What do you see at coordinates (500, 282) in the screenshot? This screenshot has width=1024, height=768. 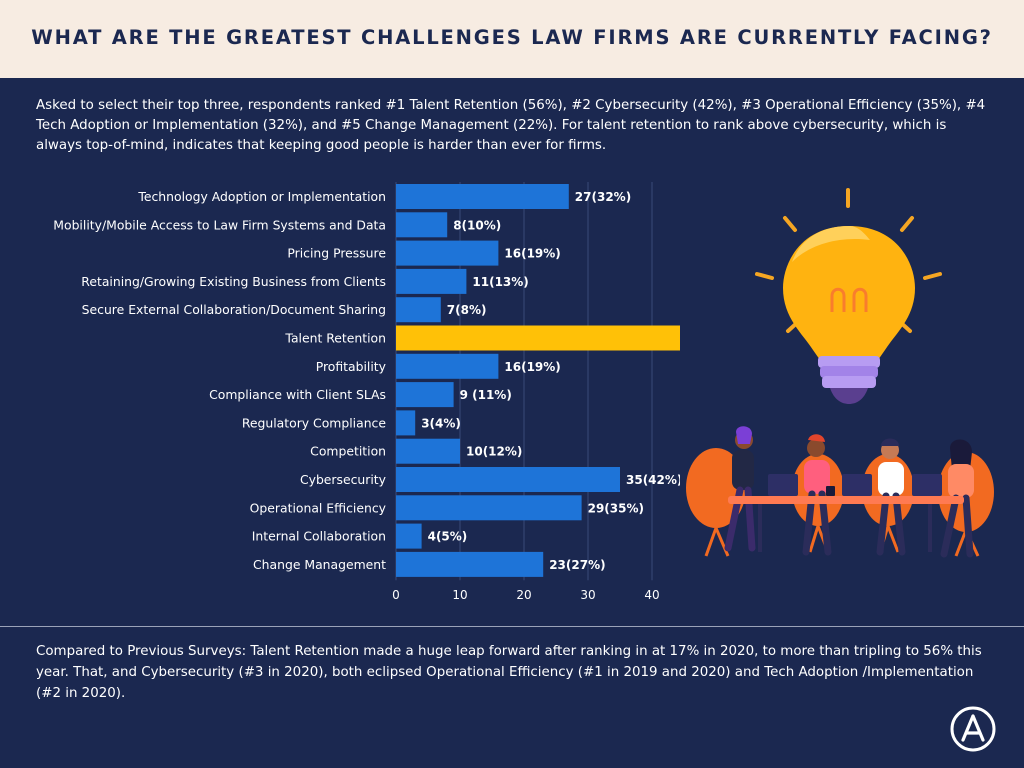 I see `value-label: 11(13%)` at bounding box center [500, 282].